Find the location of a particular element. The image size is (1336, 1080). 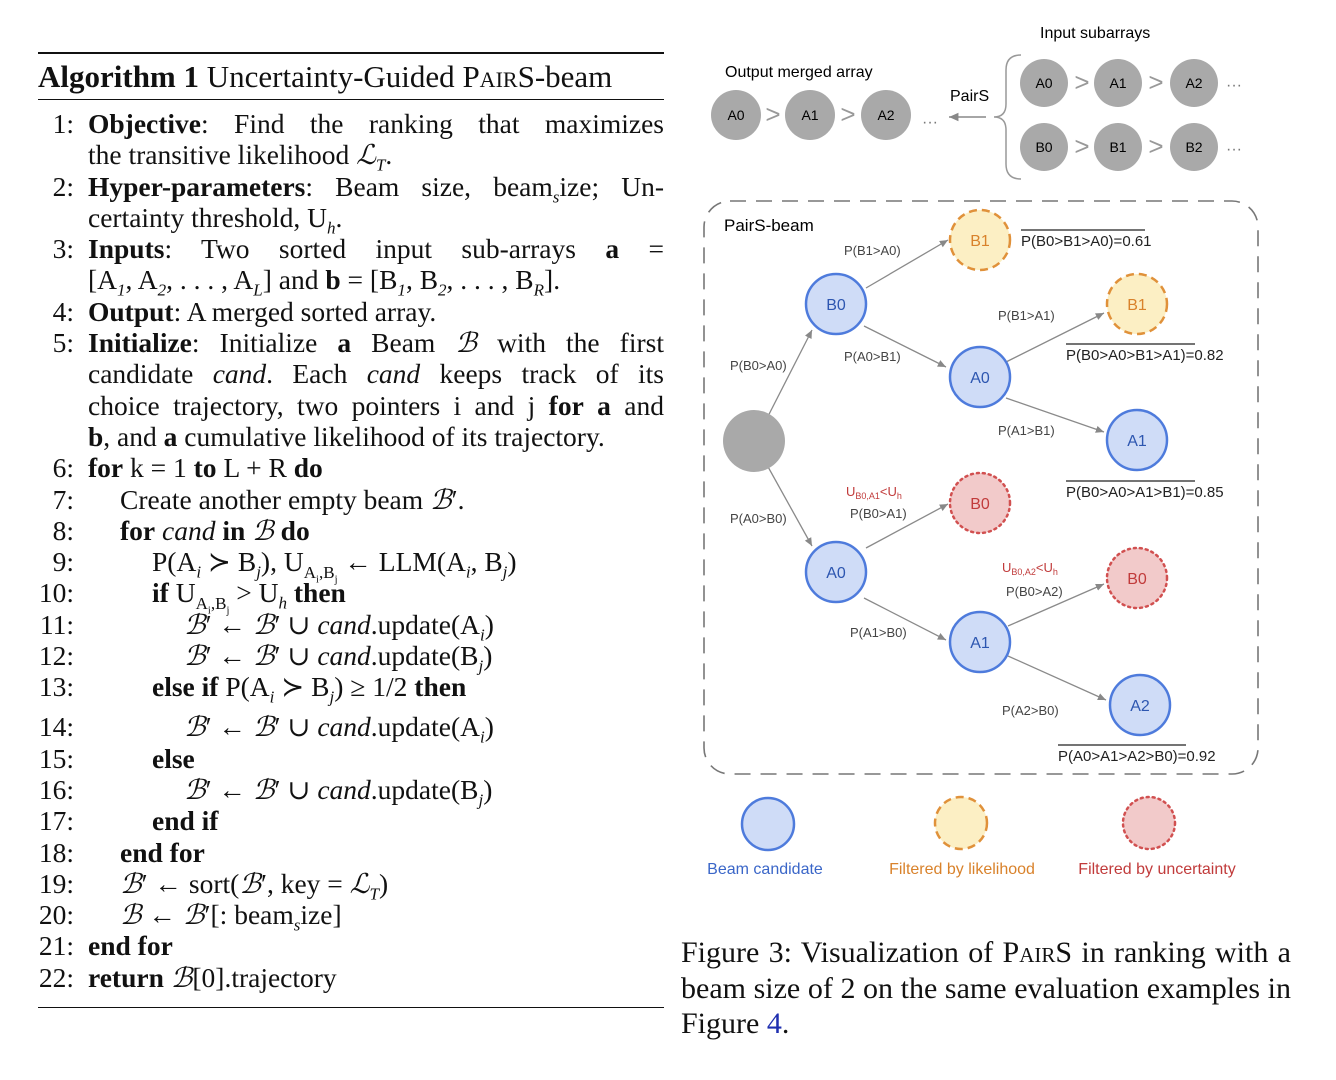

input-a-node-0-label: A0 is located at coordinates (1043, 83).